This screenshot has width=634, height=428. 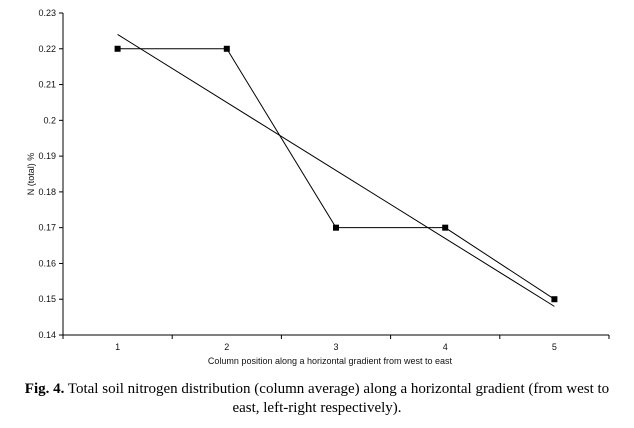 I want to click on x-tick-label: 1, so click(x=117, y=347).